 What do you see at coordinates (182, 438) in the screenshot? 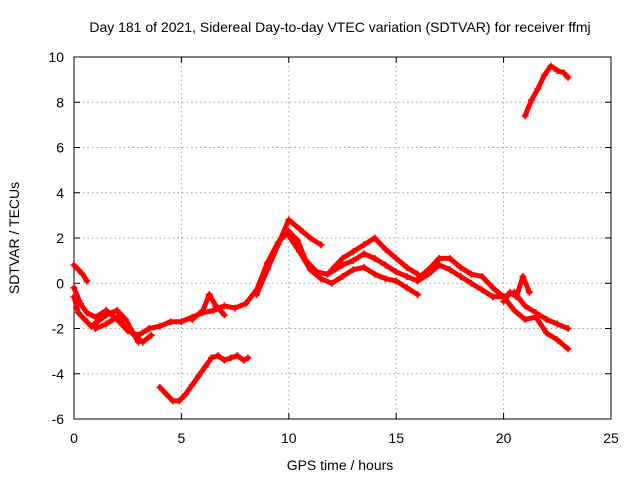
I see `x-tick-label: 5` at bounding box center [182, 438].